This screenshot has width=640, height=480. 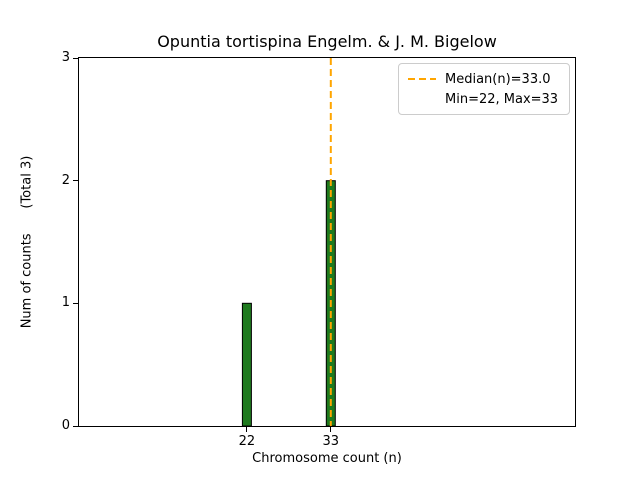 I want to click on y-tick-label-3: 3, so click(x=65, y=57).